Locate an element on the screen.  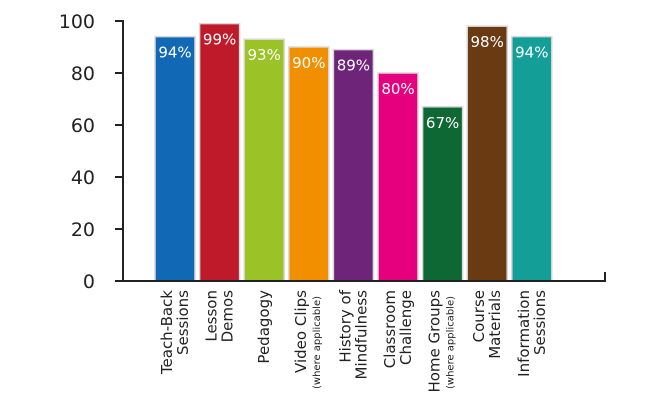
y-tick-label: 40 is located at coordinates (83, 178).